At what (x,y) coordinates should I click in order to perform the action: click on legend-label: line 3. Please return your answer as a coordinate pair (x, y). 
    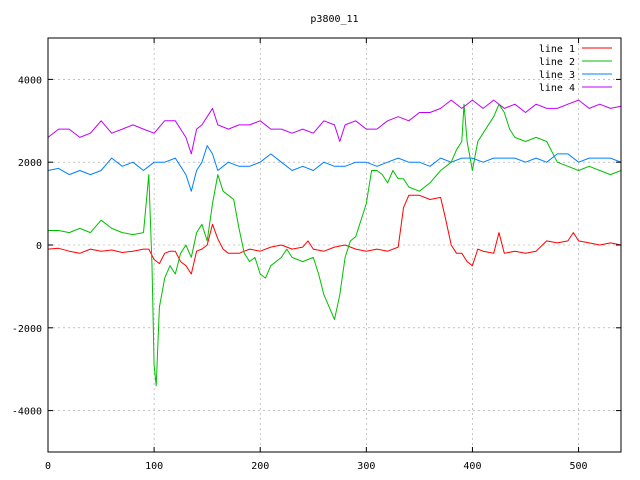
    Looking at the image, I should click on (557, 75).